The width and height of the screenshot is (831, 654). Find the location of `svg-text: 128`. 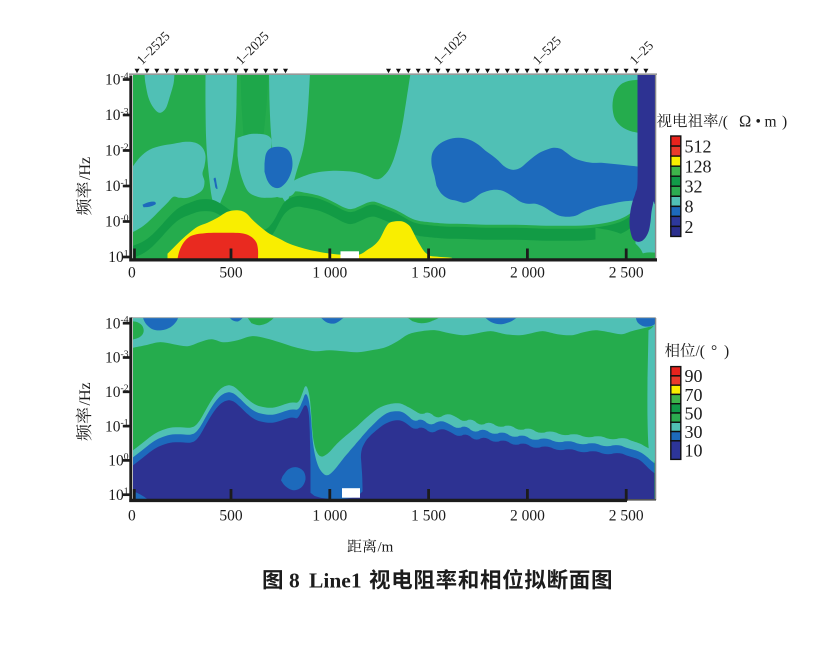

svg-text: 128 is located at coordinates (698, 166).